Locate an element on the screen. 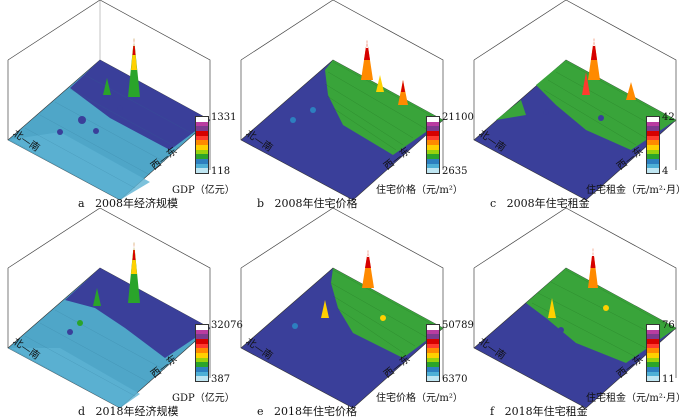  colorbar-min: 6370 is located at coordinates (455, 379).